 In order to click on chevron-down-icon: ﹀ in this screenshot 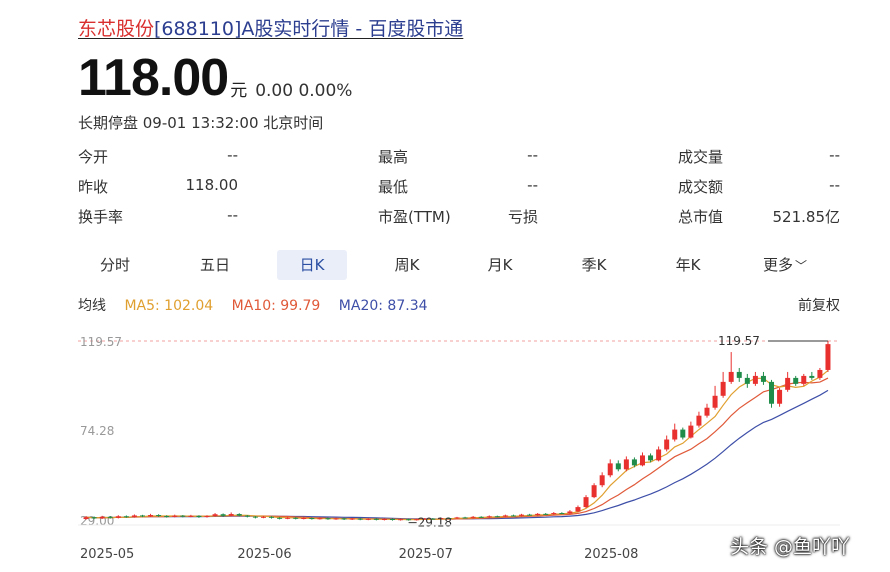, I will do `click(801, 266)`.